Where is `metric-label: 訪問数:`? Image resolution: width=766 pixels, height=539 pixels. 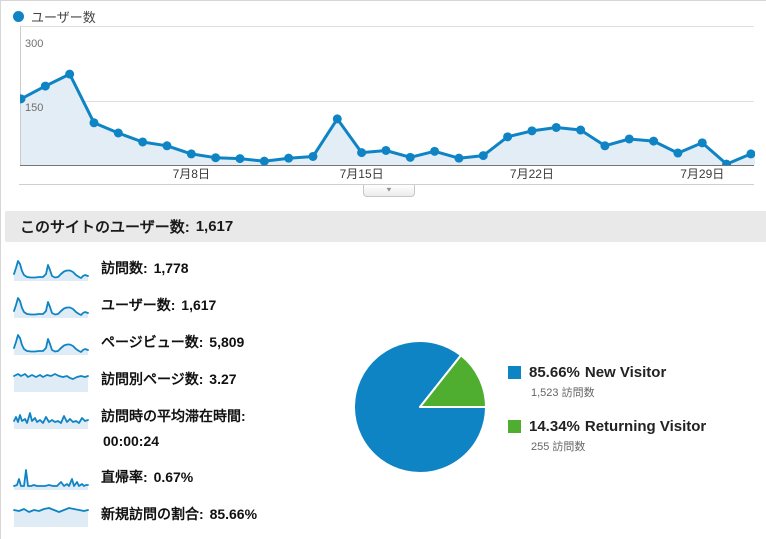
metric-label: 訪問数: is located at coordinates (124, 268).